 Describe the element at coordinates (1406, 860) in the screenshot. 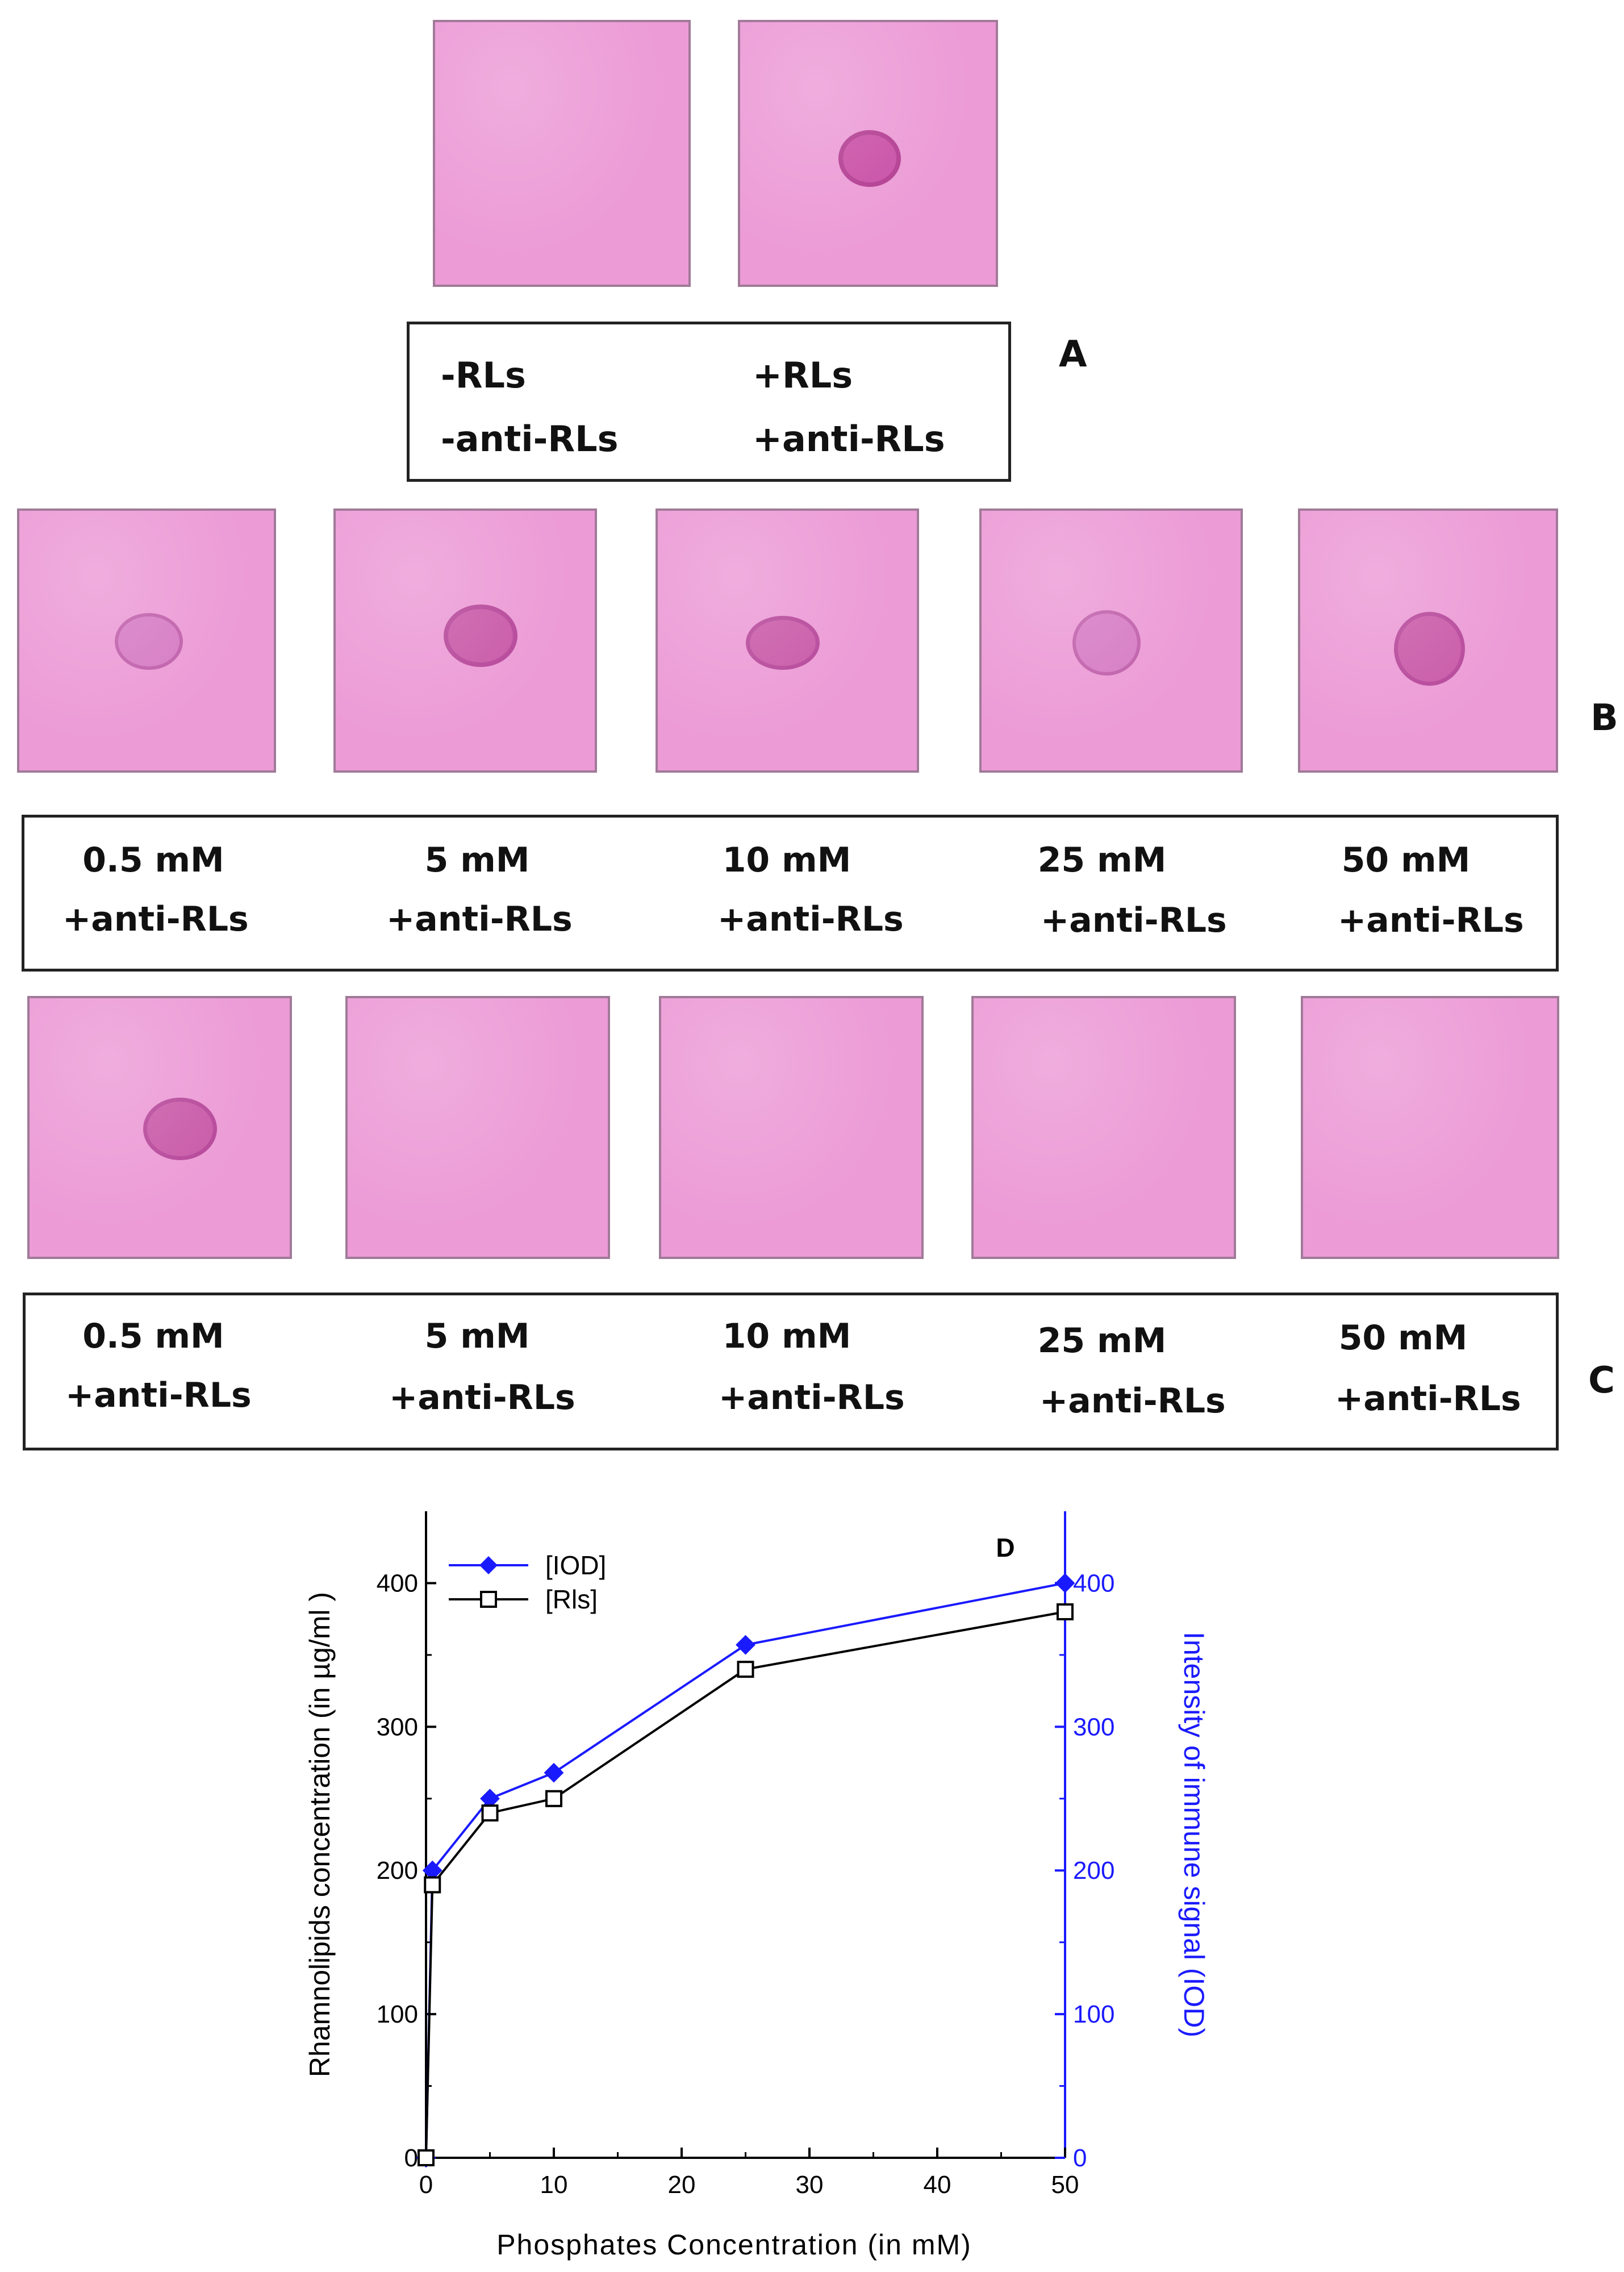

I see `panel-b-label-5-line1: 50 mM` at that location.